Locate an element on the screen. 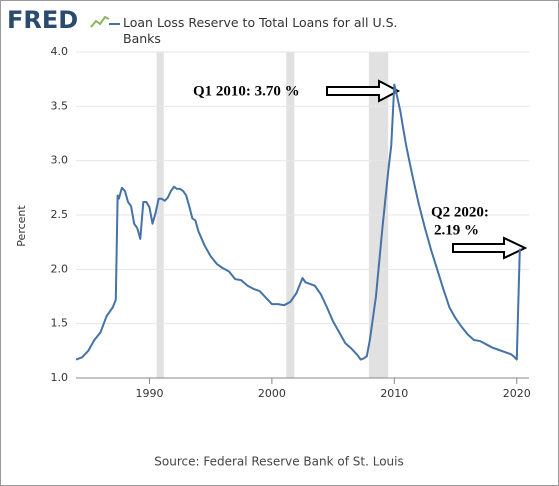 Image resolution: width=559 pixels, height=486 pixels. y-axis-label: Percent is located at coordinates (21, 226).